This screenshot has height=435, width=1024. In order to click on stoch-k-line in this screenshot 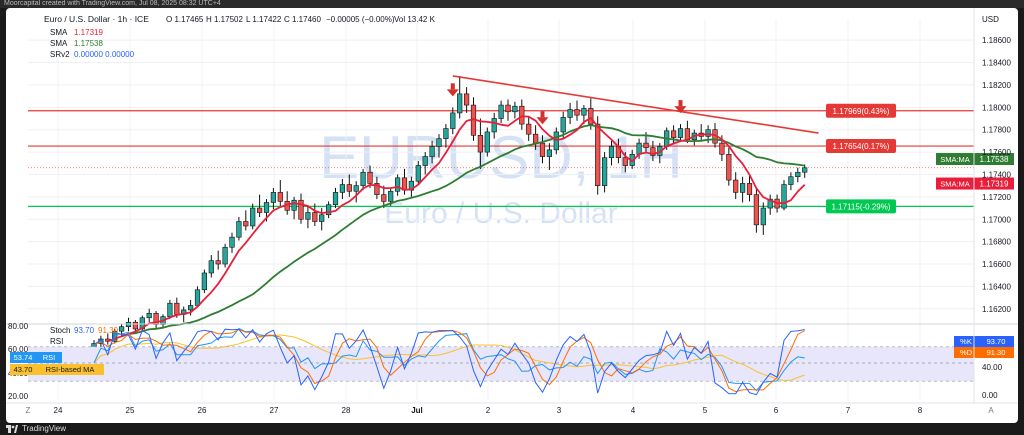, I will do `click(449, 362)`.